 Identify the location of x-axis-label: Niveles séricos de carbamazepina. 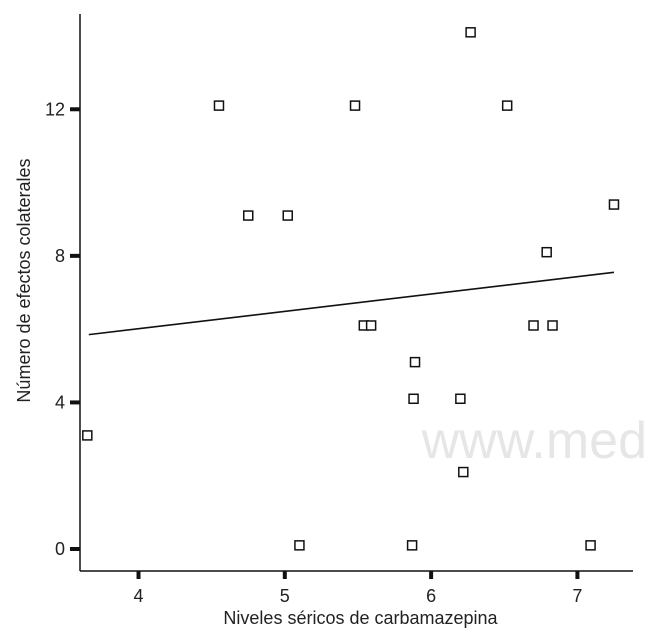
(360, 618).